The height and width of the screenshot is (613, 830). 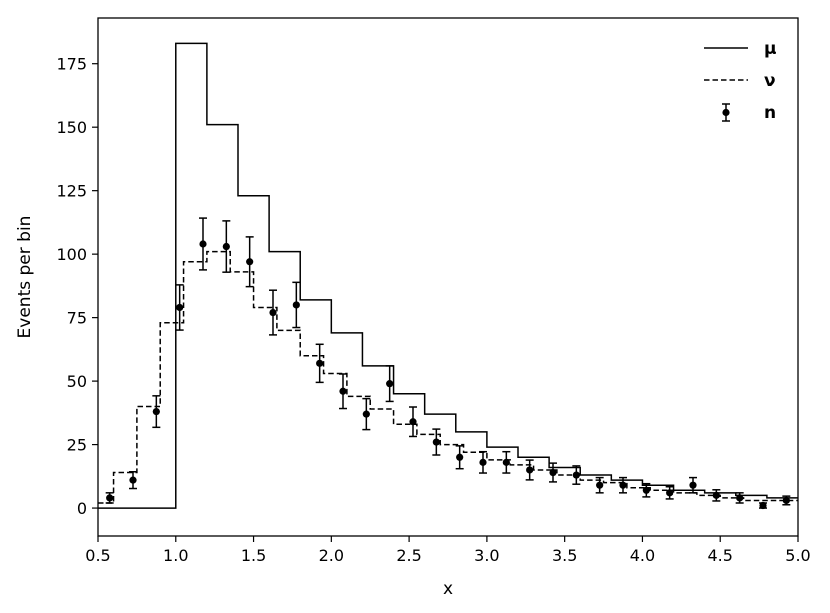 I want to click on y-tick-label: 25, so click(x=77, y=445).